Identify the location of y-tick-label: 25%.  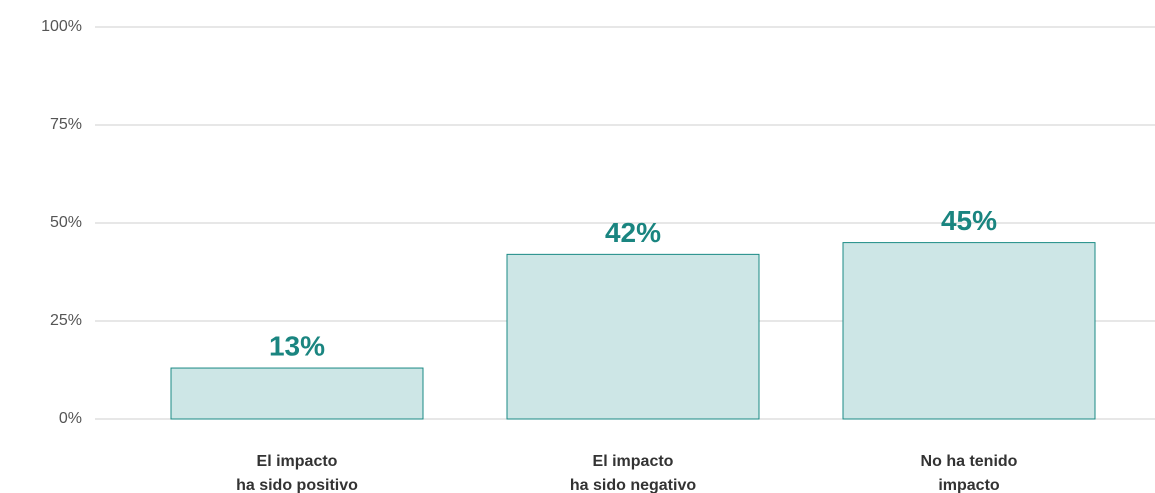
(66, 320).